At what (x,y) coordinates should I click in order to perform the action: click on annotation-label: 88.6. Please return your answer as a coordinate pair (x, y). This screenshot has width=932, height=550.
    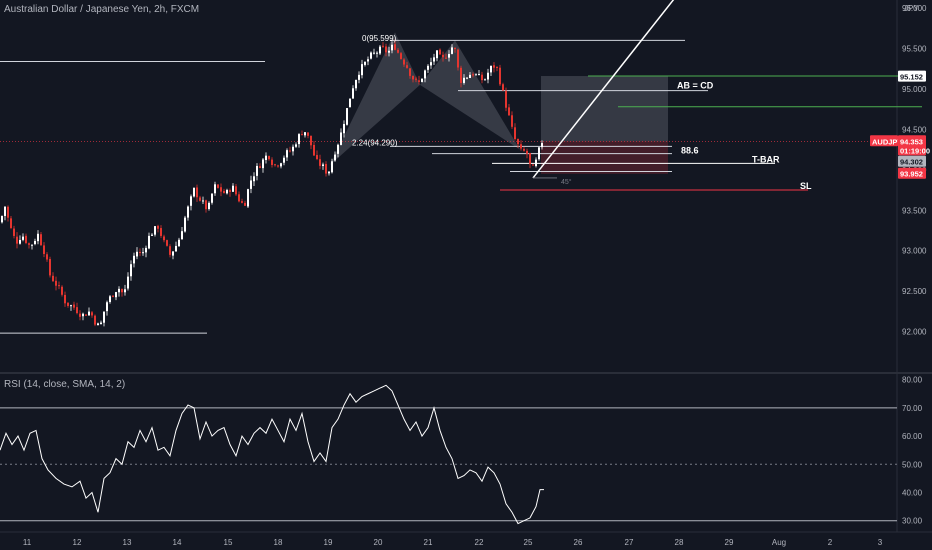
    Looking at the image, I should click on (690, 150).